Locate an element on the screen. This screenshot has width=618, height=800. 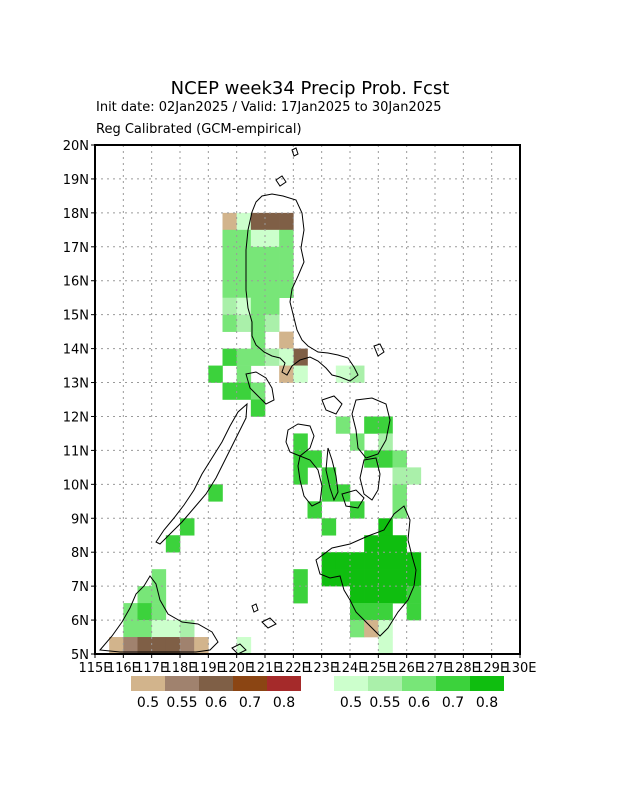
coastline-leyte is located at coordinates (370, 479).